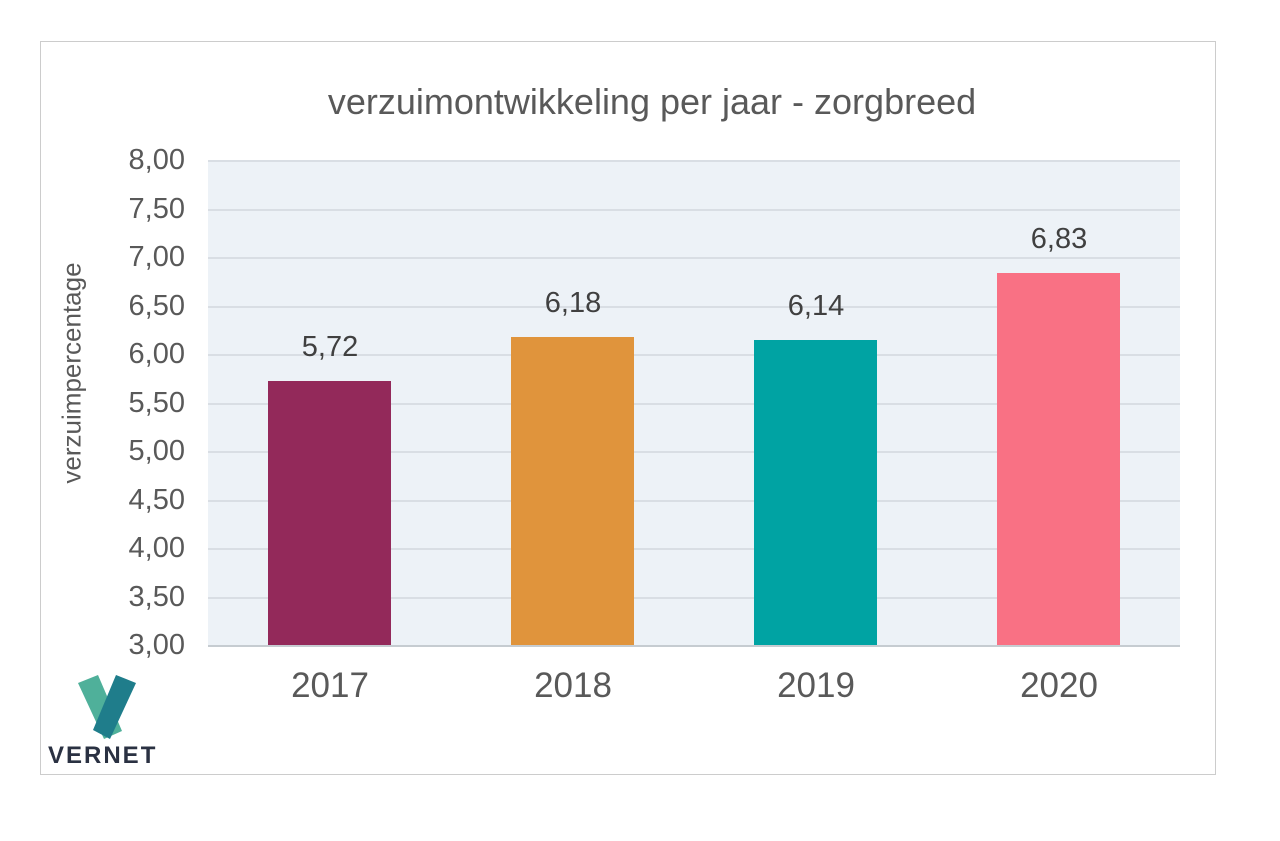 The image size is (1280, 841). What do you see at coordinates (156, 645) in the screenshot?
I see `y-tick-label: 3,00` at bounding box center [156, 645].